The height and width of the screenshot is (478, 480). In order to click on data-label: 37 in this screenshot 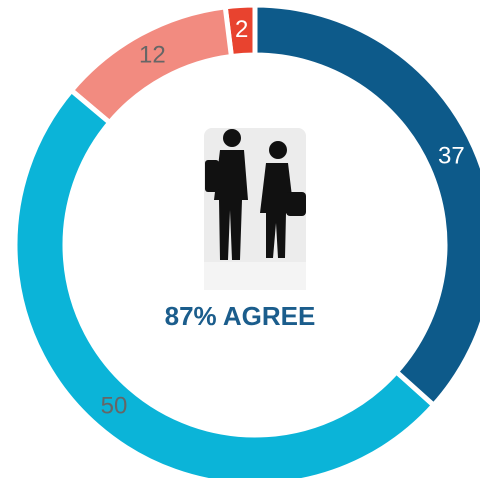, I will do `click(451, 156)`.